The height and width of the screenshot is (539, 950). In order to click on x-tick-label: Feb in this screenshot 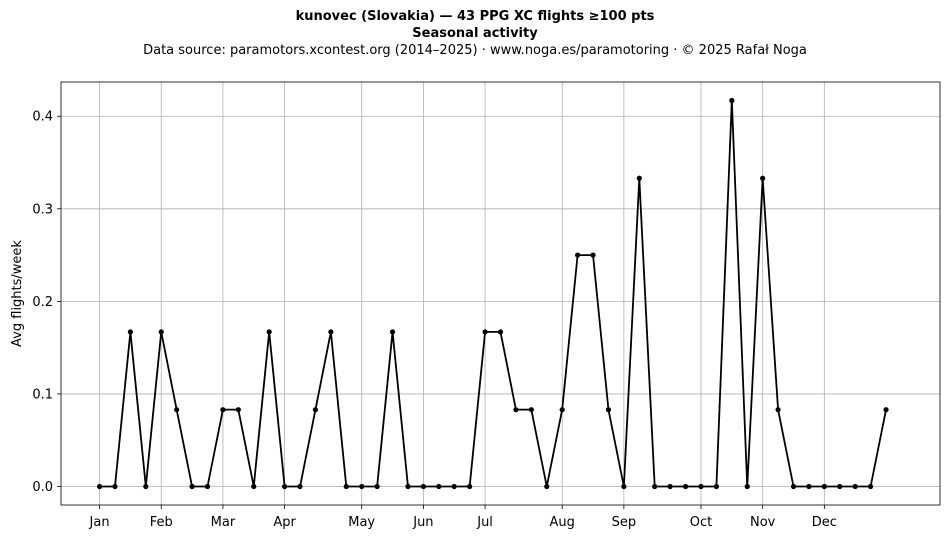, I will do `click(161, 522)`.